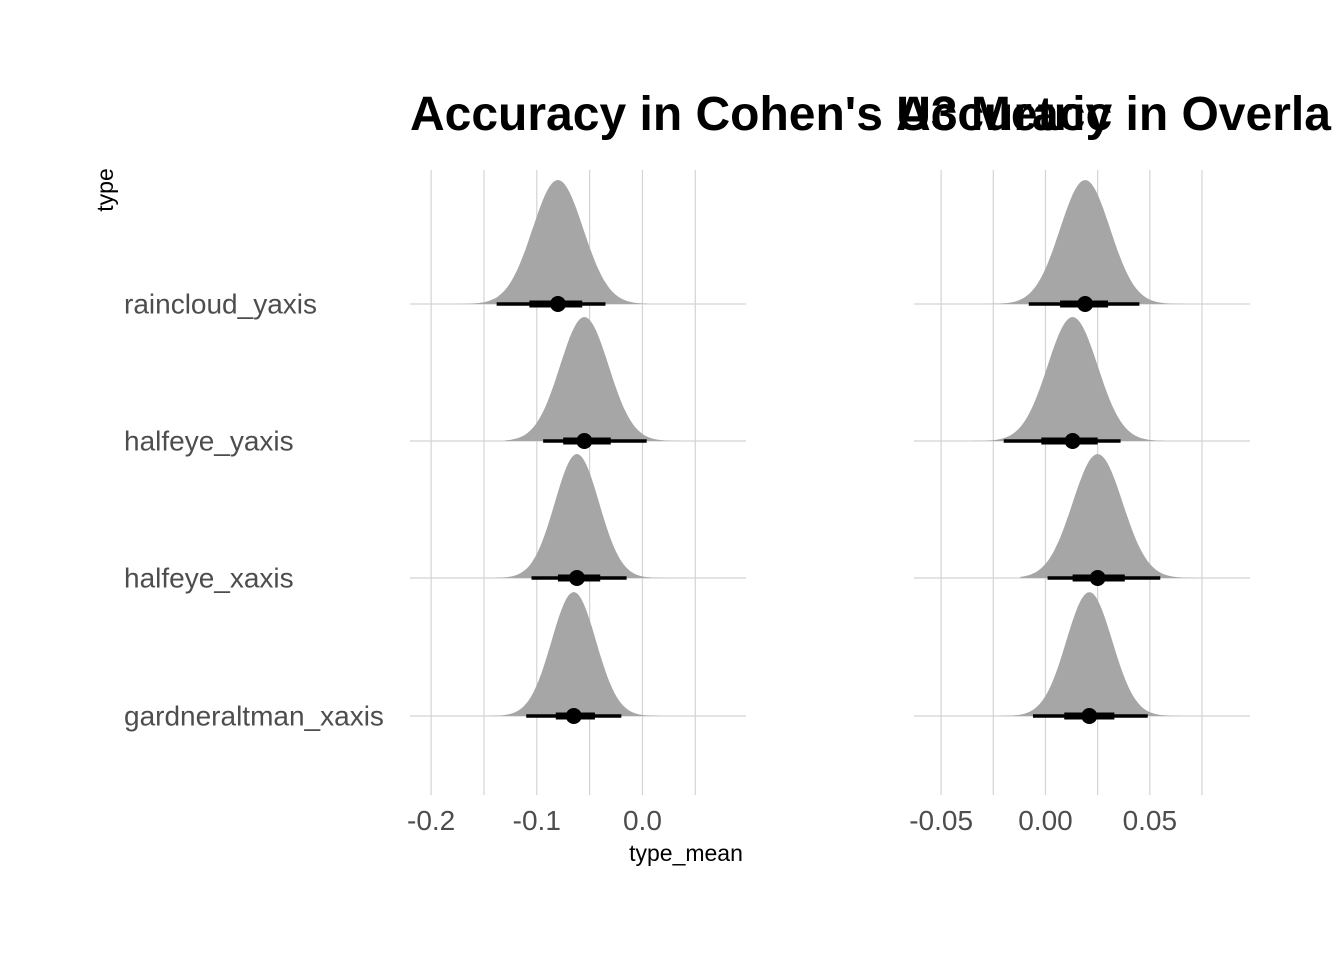 Image resolution: width=1344 pixels, height=960 pixels. Describe the element at coordinates (431, 820) in the screenshot. I see `panel-1-x-tick-label: -0.2` at that location.